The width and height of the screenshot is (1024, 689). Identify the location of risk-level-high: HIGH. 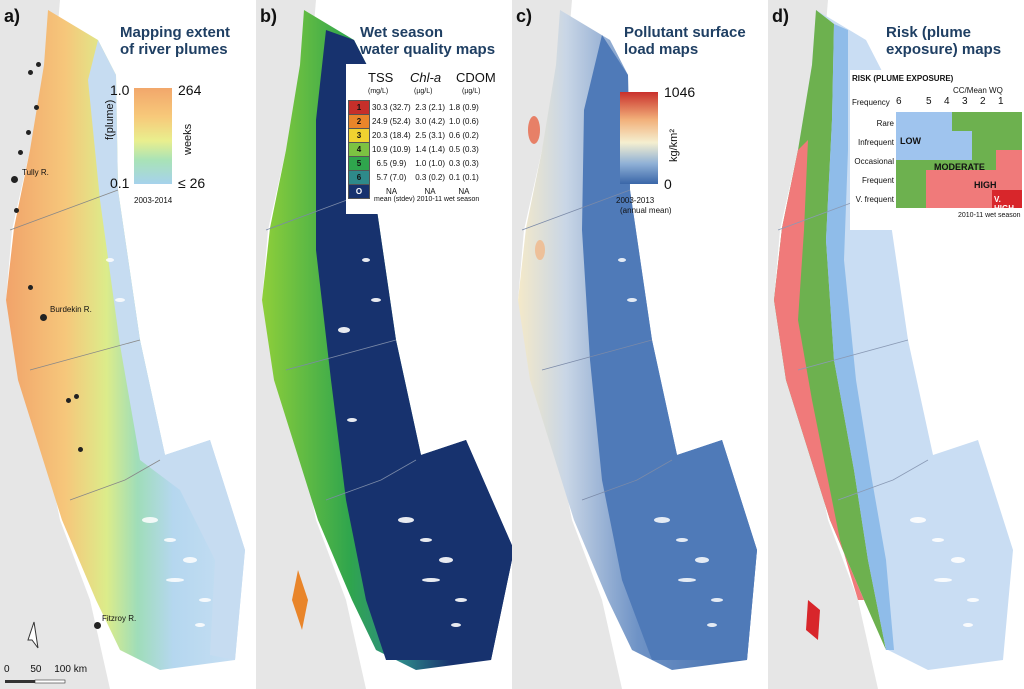
(985, 185).